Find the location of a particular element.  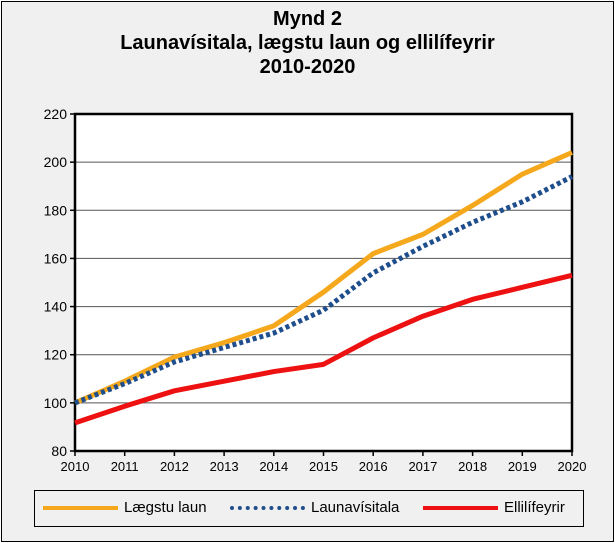

legend-item-ellilifeyrir: Ellilífeyrir is located at coordinates (494, 507).